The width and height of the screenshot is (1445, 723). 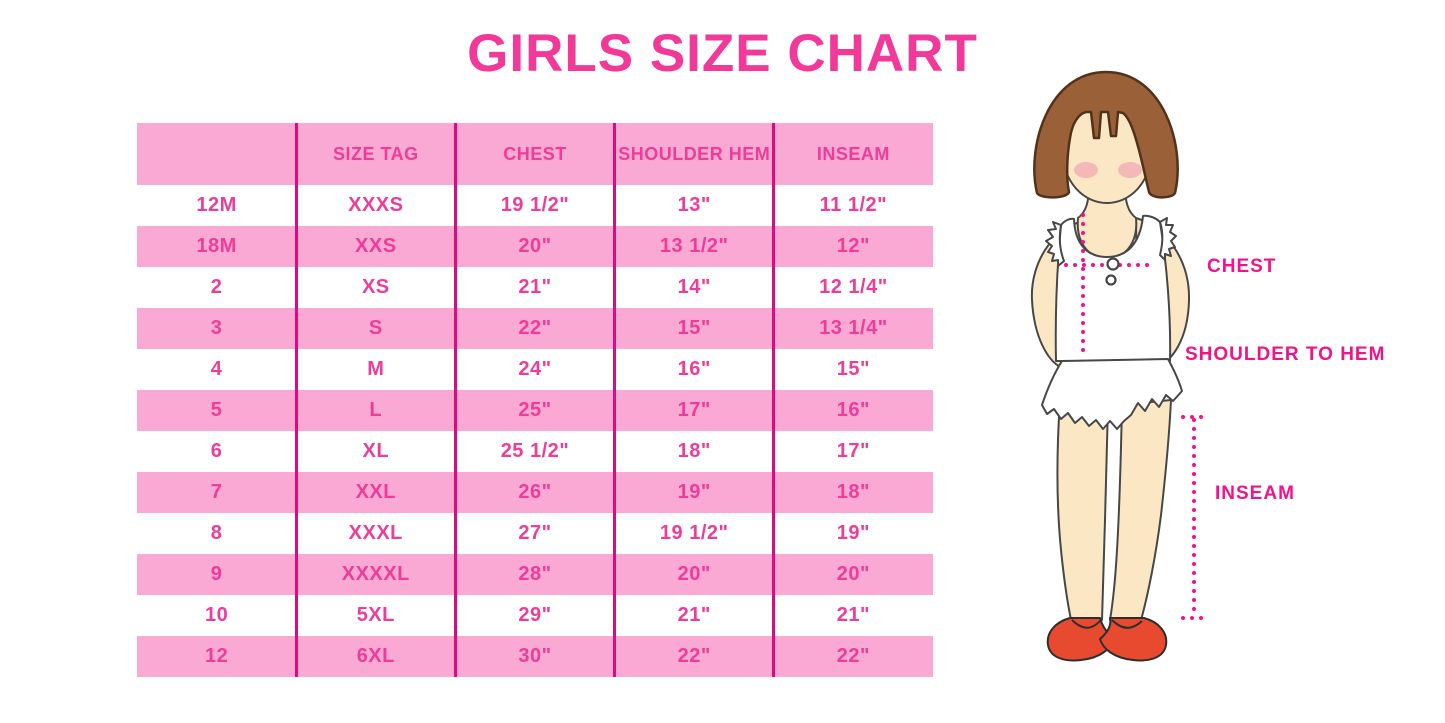 I want to click on table-cell: XXL, so click(x=375, y=492).